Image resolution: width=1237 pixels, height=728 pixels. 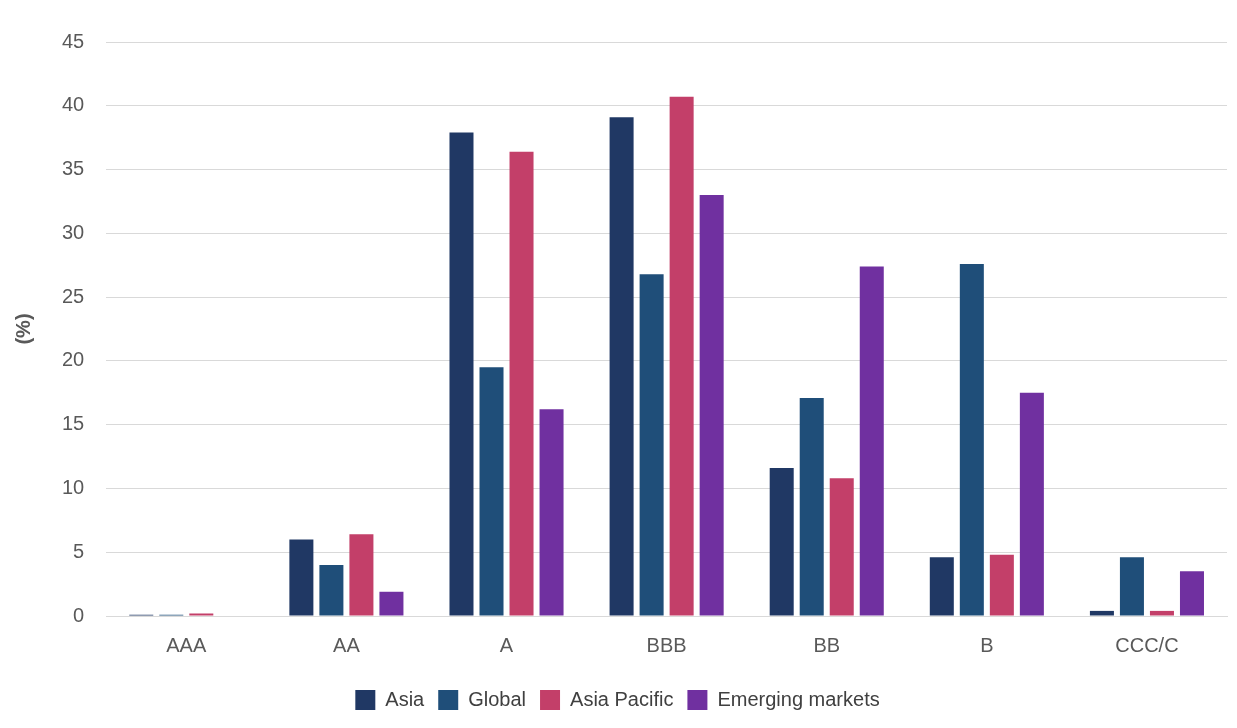 I want to click on y-tick-label: 45, so click(x=73, y=40).